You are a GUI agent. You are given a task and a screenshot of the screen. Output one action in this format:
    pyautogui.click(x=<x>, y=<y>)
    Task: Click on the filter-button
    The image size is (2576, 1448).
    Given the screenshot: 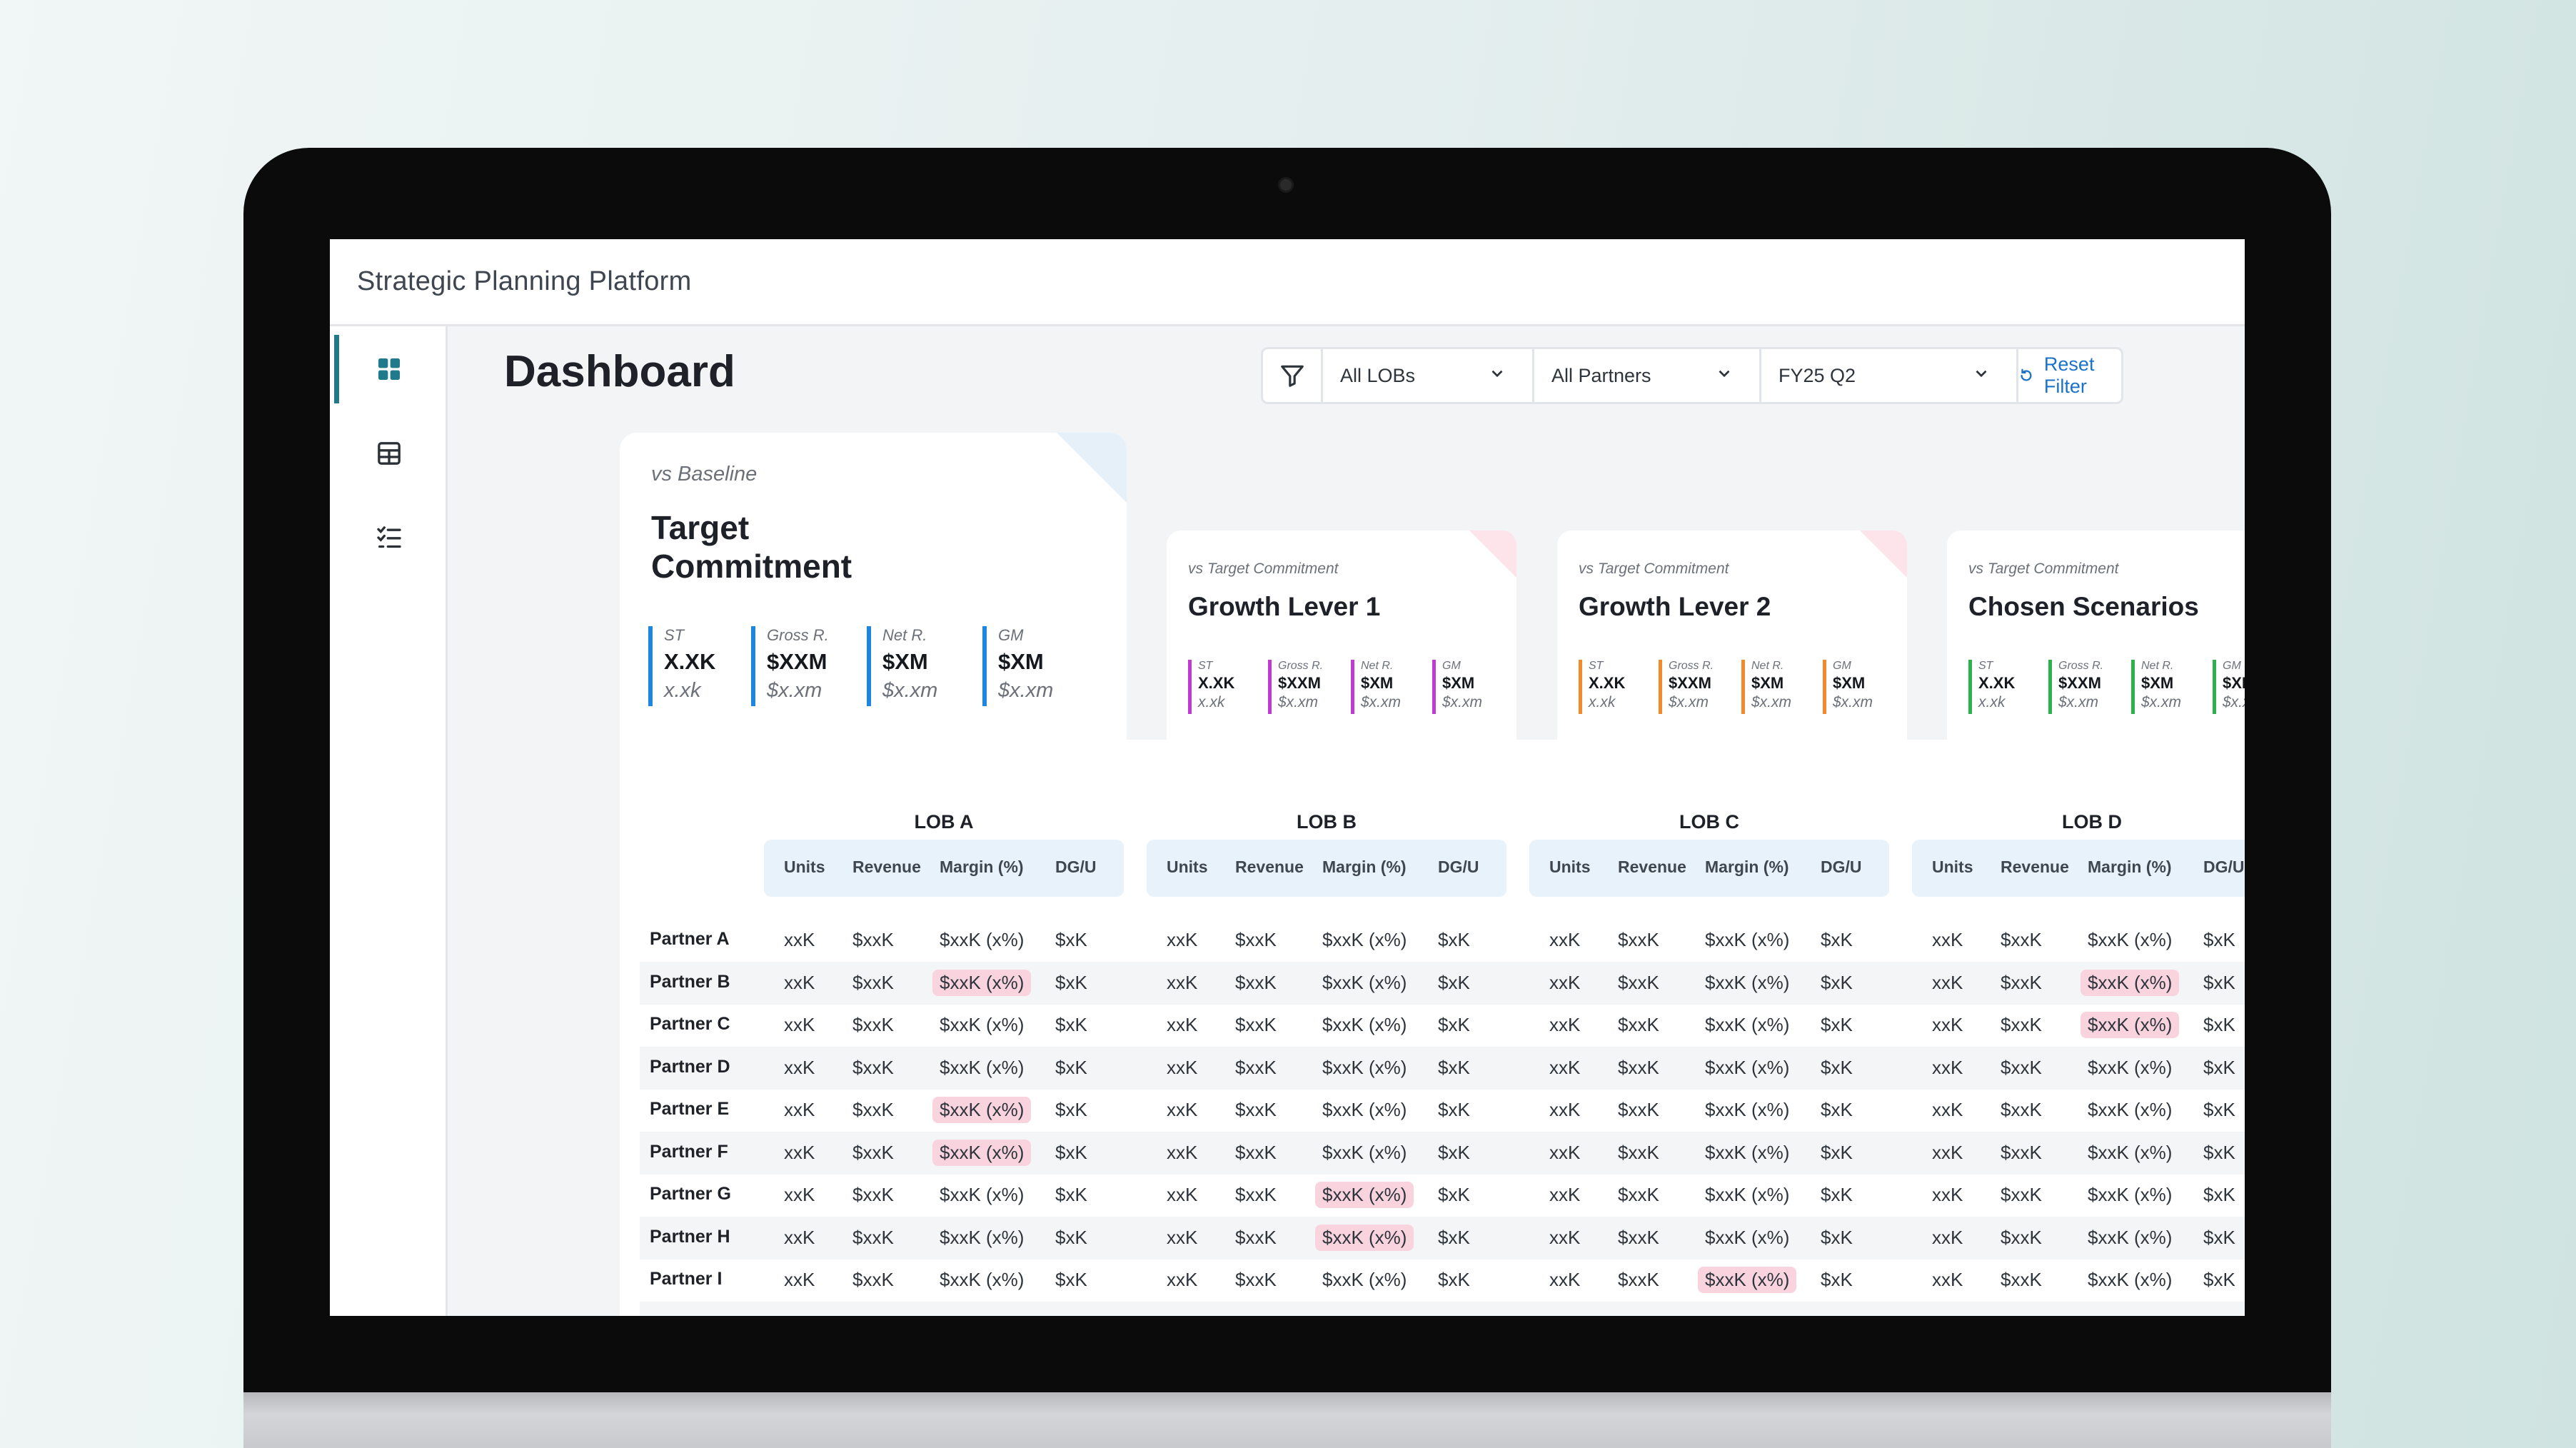 What is the action you would take?
    pyautogui.click(x=1293, y=375)
    